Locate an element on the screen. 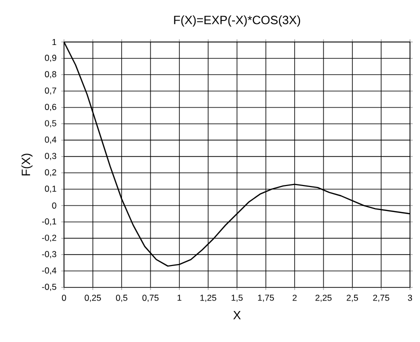  y-tick-label: 1 is located at coordinates (54, 42).